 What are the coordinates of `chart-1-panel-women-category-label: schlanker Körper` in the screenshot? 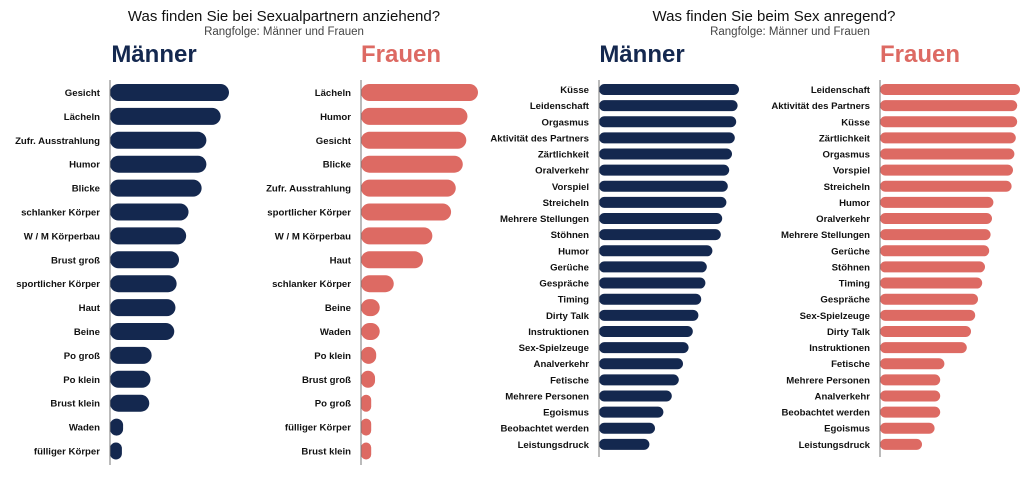 It's located at (311, 284).